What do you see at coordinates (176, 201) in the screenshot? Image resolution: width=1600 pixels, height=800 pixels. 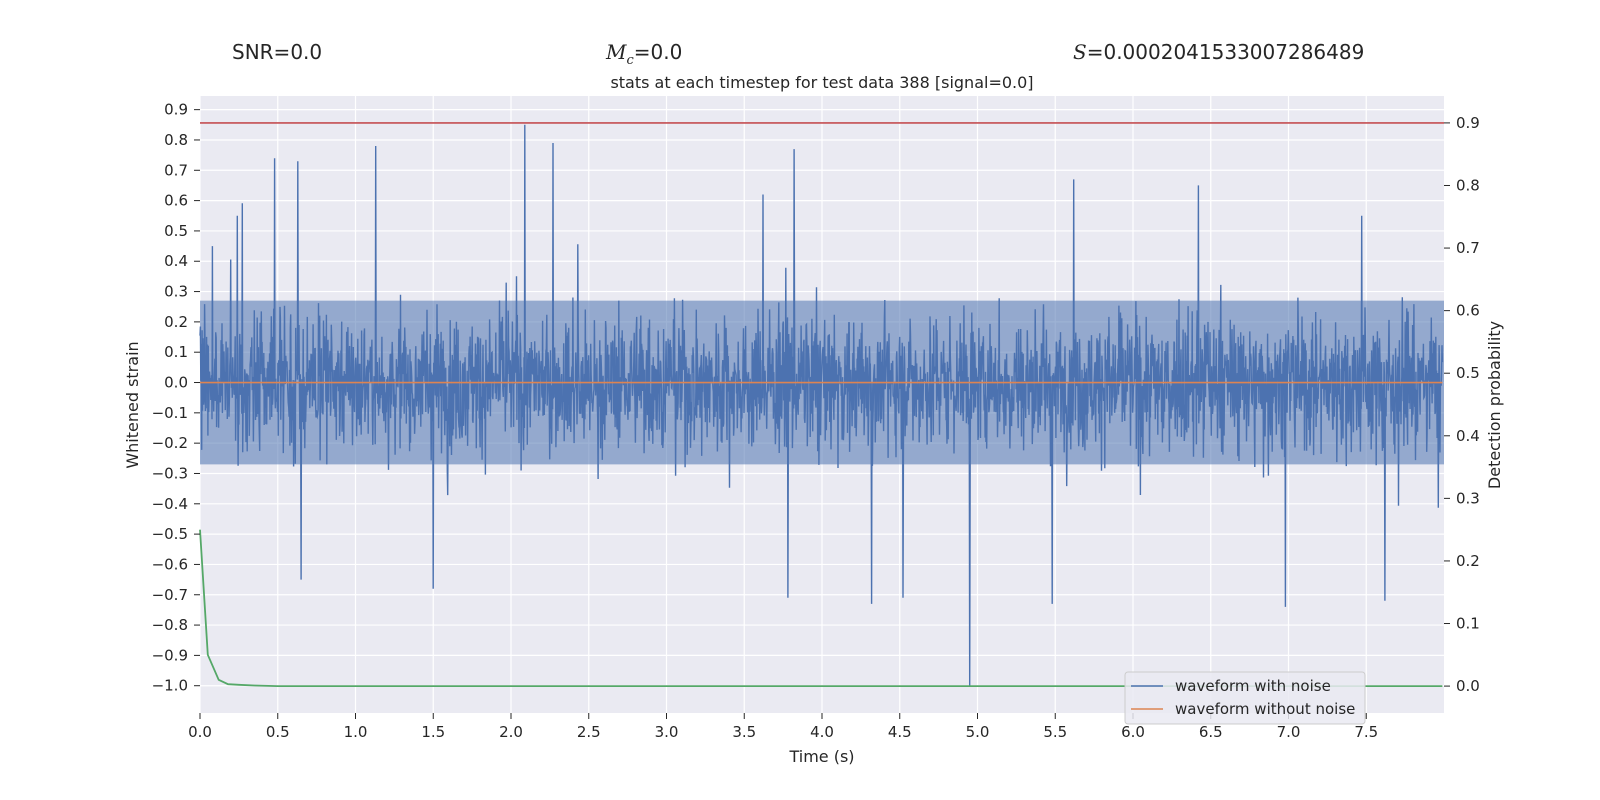 I see `y-left-tick-label: 0.6` at bounding box center [176, 201].